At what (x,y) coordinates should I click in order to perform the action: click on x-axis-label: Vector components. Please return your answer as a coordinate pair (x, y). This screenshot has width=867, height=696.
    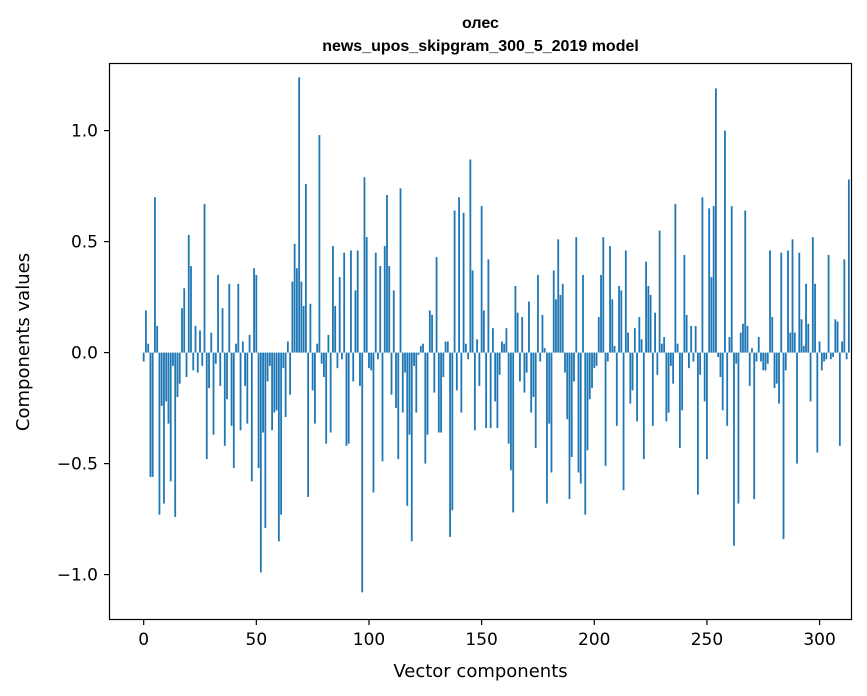
    Looking at the image, I should click on (480, 671).